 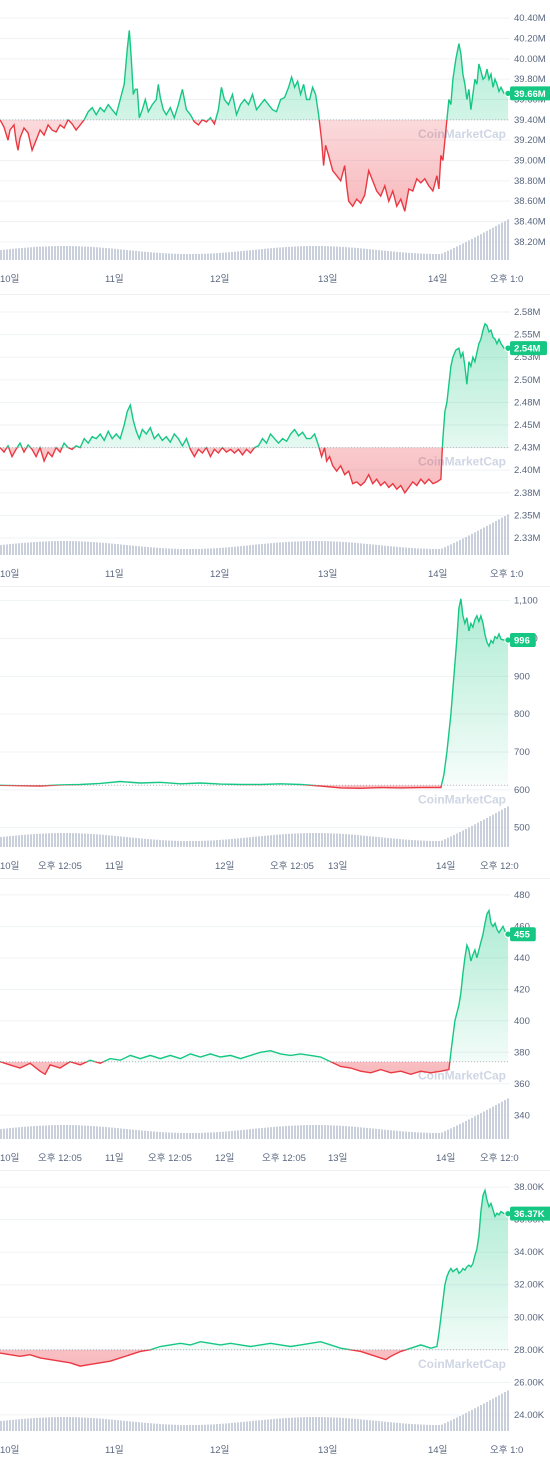 I want to click on y-tick-label: 360, so click(x=522, y=1084).